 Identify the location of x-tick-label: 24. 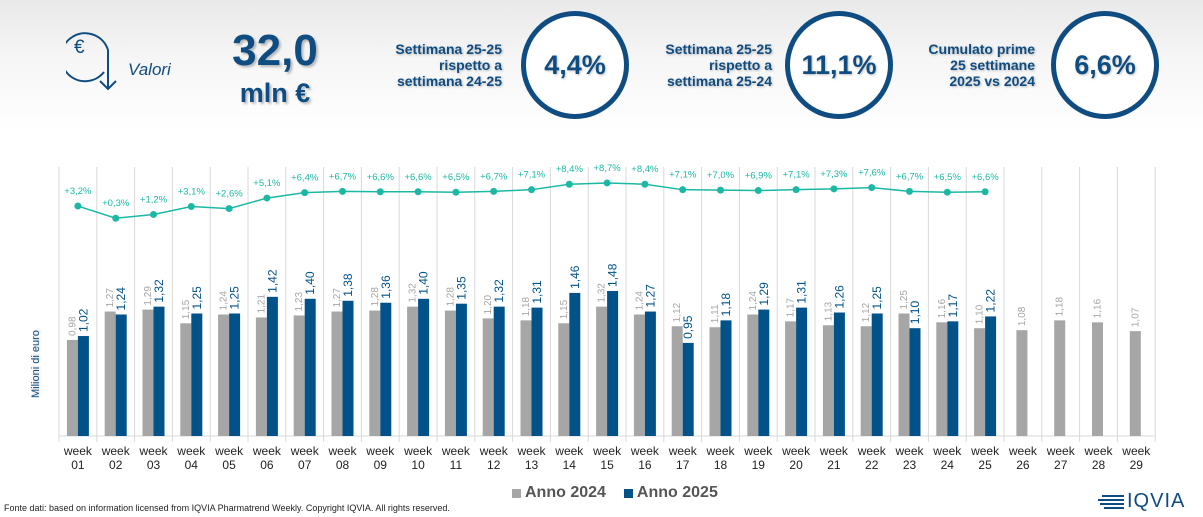
(948, 465).